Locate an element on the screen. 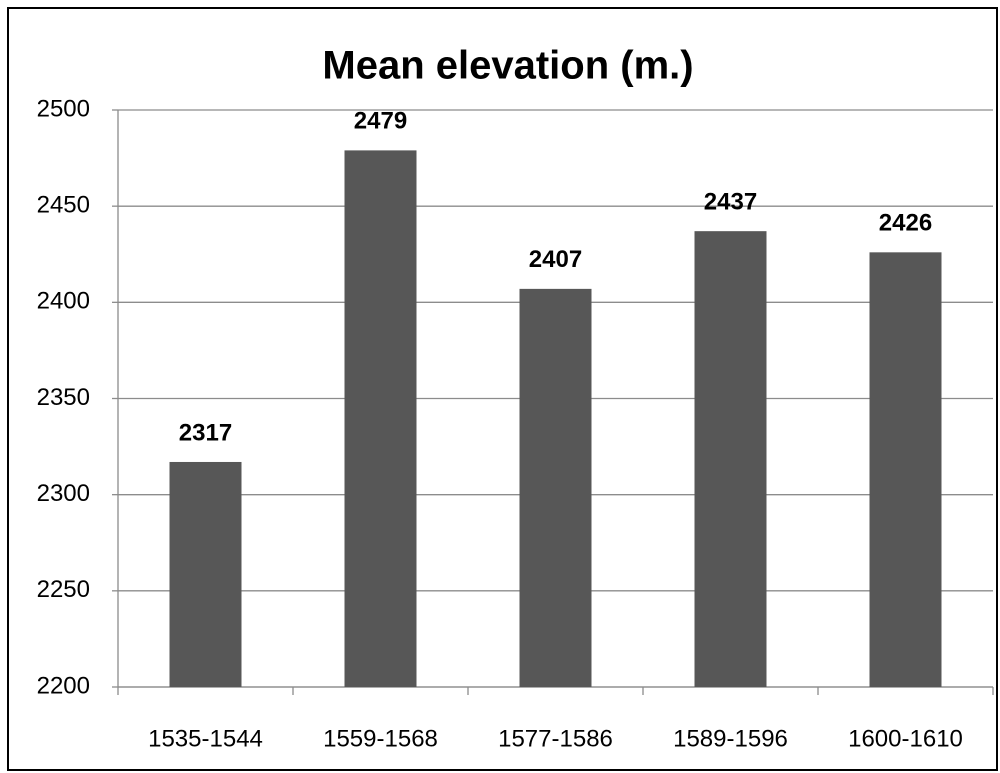 The height and width of the screenshot is (773, 1000). x-tick-label: 1577-1586 is located at coordinates (555, 738).